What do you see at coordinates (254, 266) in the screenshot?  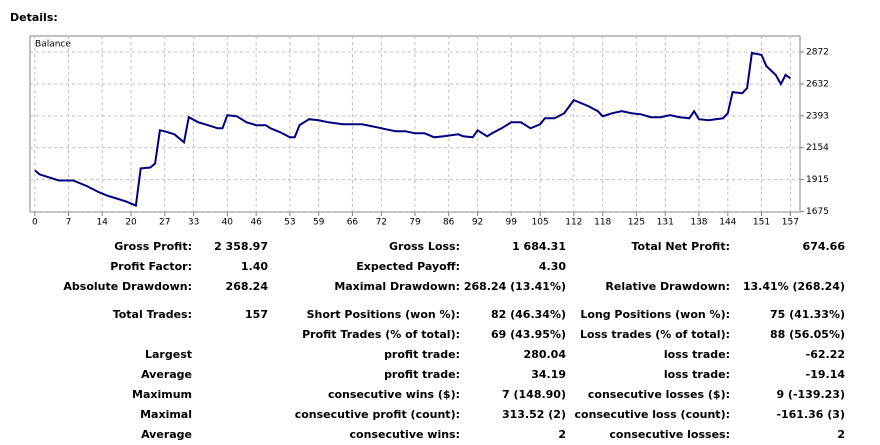 I see `stat-value: 1.40` at bounding box center [254, 266].